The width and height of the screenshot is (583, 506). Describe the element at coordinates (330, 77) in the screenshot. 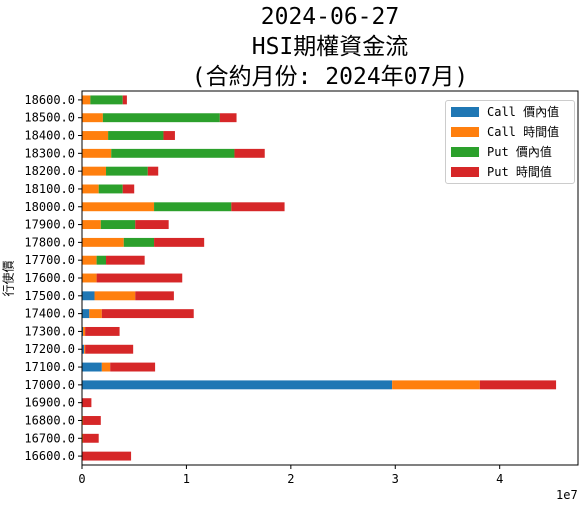

I see `chart-title-line-3: (合約月份: 2024年07月)` at that location.